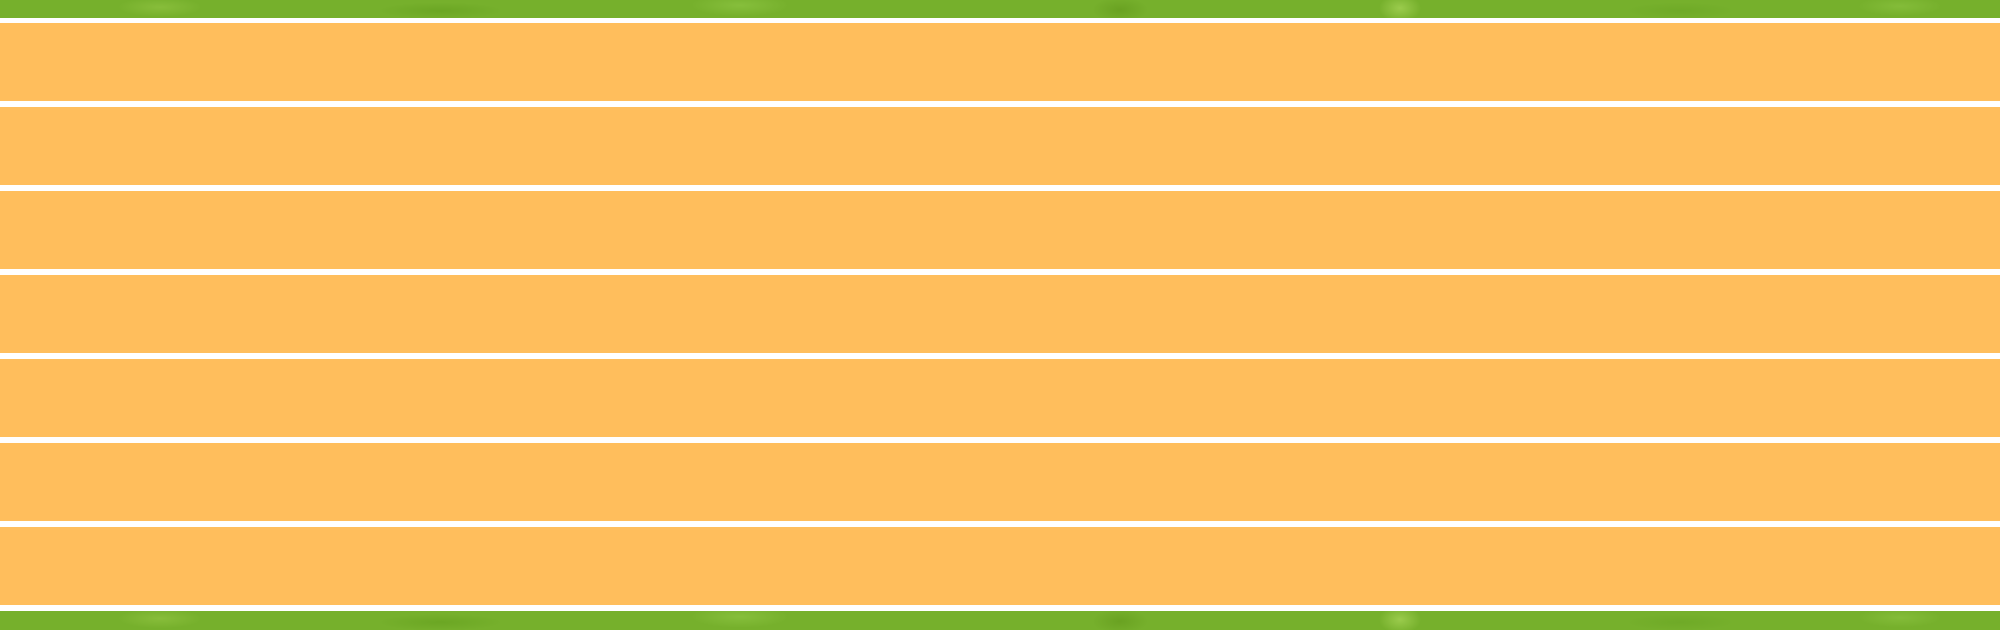  What do you see at coordinates (1000, 9) in the screenshot?
I see `grass-top` at bounding box center [1000, 9].